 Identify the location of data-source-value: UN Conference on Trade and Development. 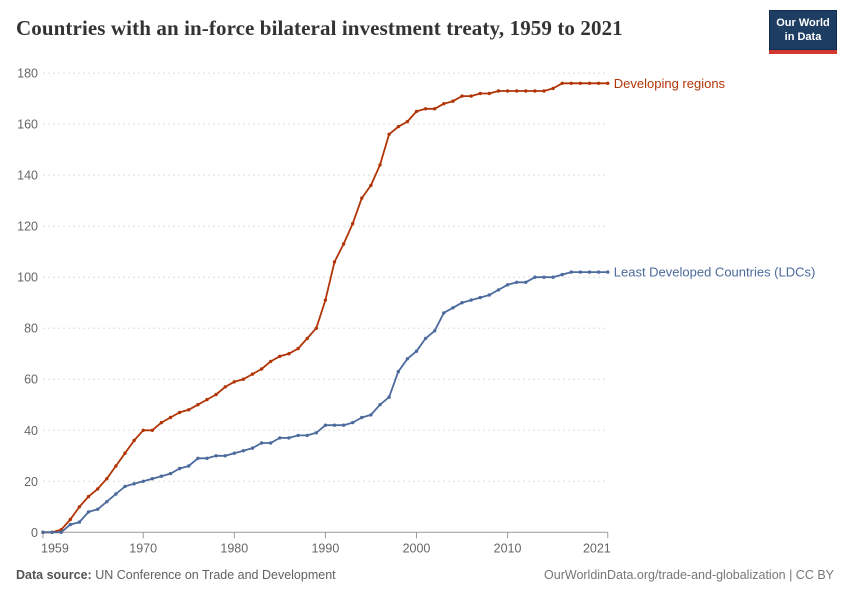
(213, 575).